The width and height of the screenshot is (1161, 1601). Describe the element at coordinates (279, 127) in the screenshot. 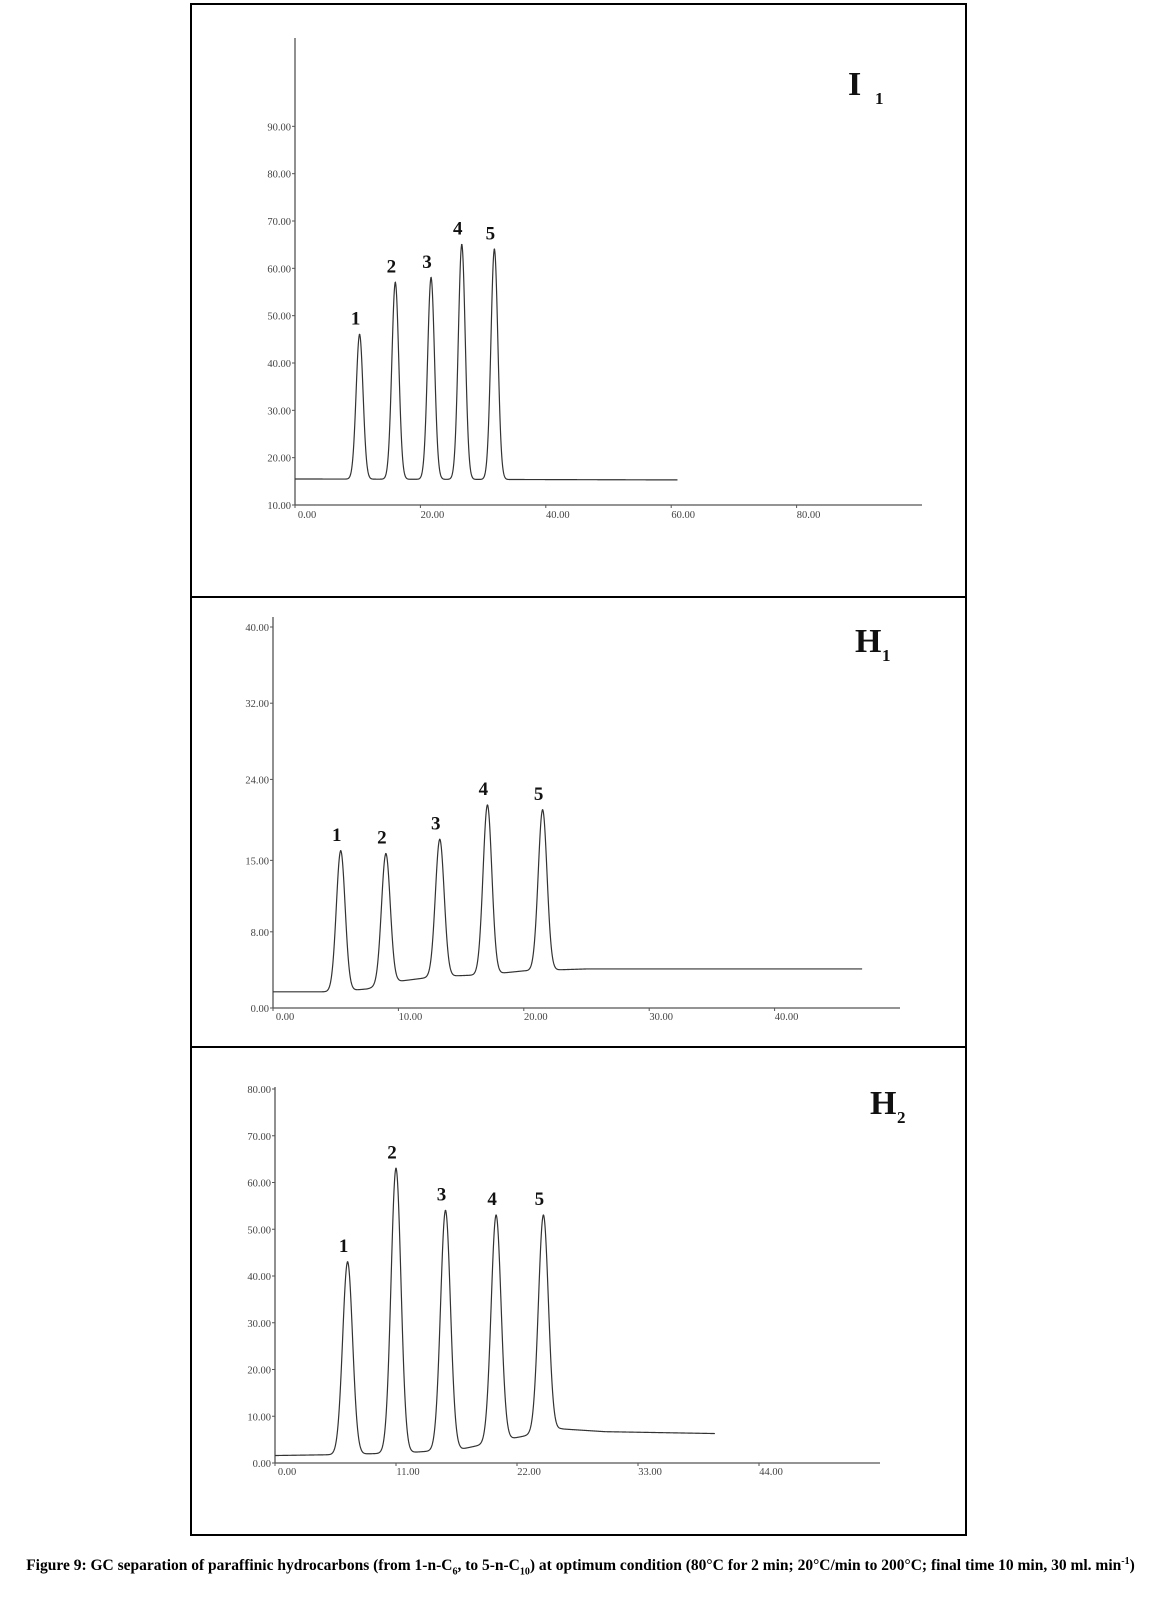

I see `y-tick-label: 90.00` at that location.